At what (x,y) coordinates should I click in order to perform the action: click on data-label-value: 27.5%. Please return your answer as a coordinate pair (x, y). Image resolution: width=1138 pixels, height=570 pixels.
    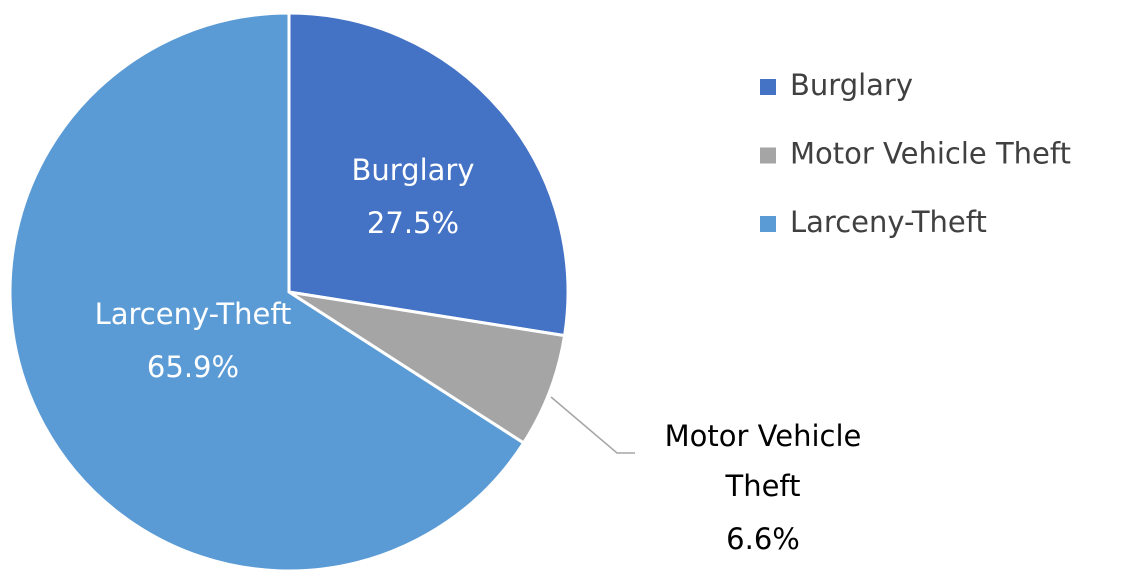
    Looking at the image, I should click on (413, 223).